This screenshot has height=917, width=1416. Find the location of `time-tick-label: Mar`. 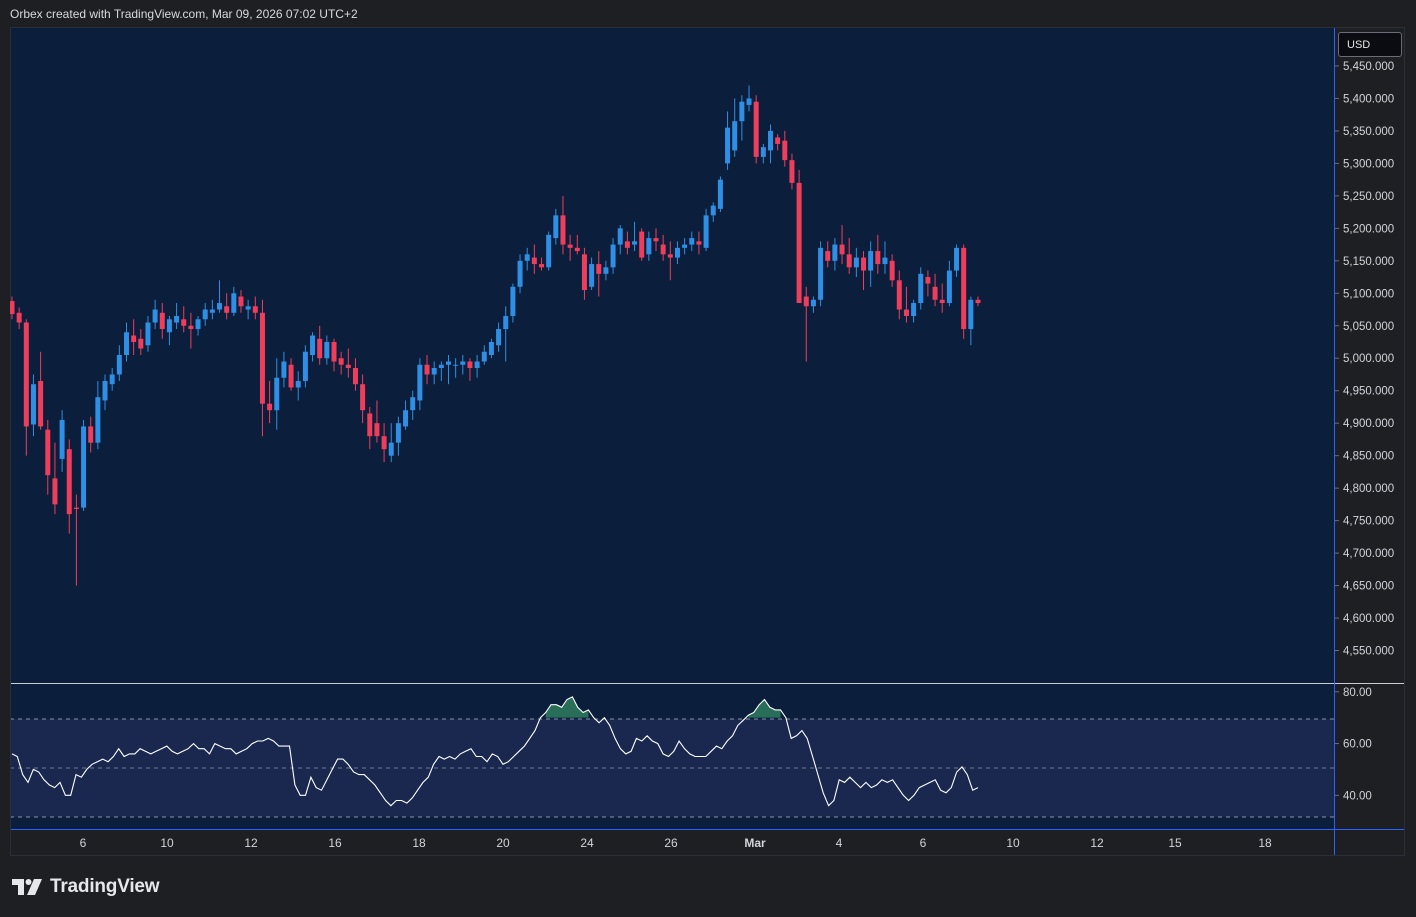

time-tick-label: Mar is located at coordinates (755, 843).